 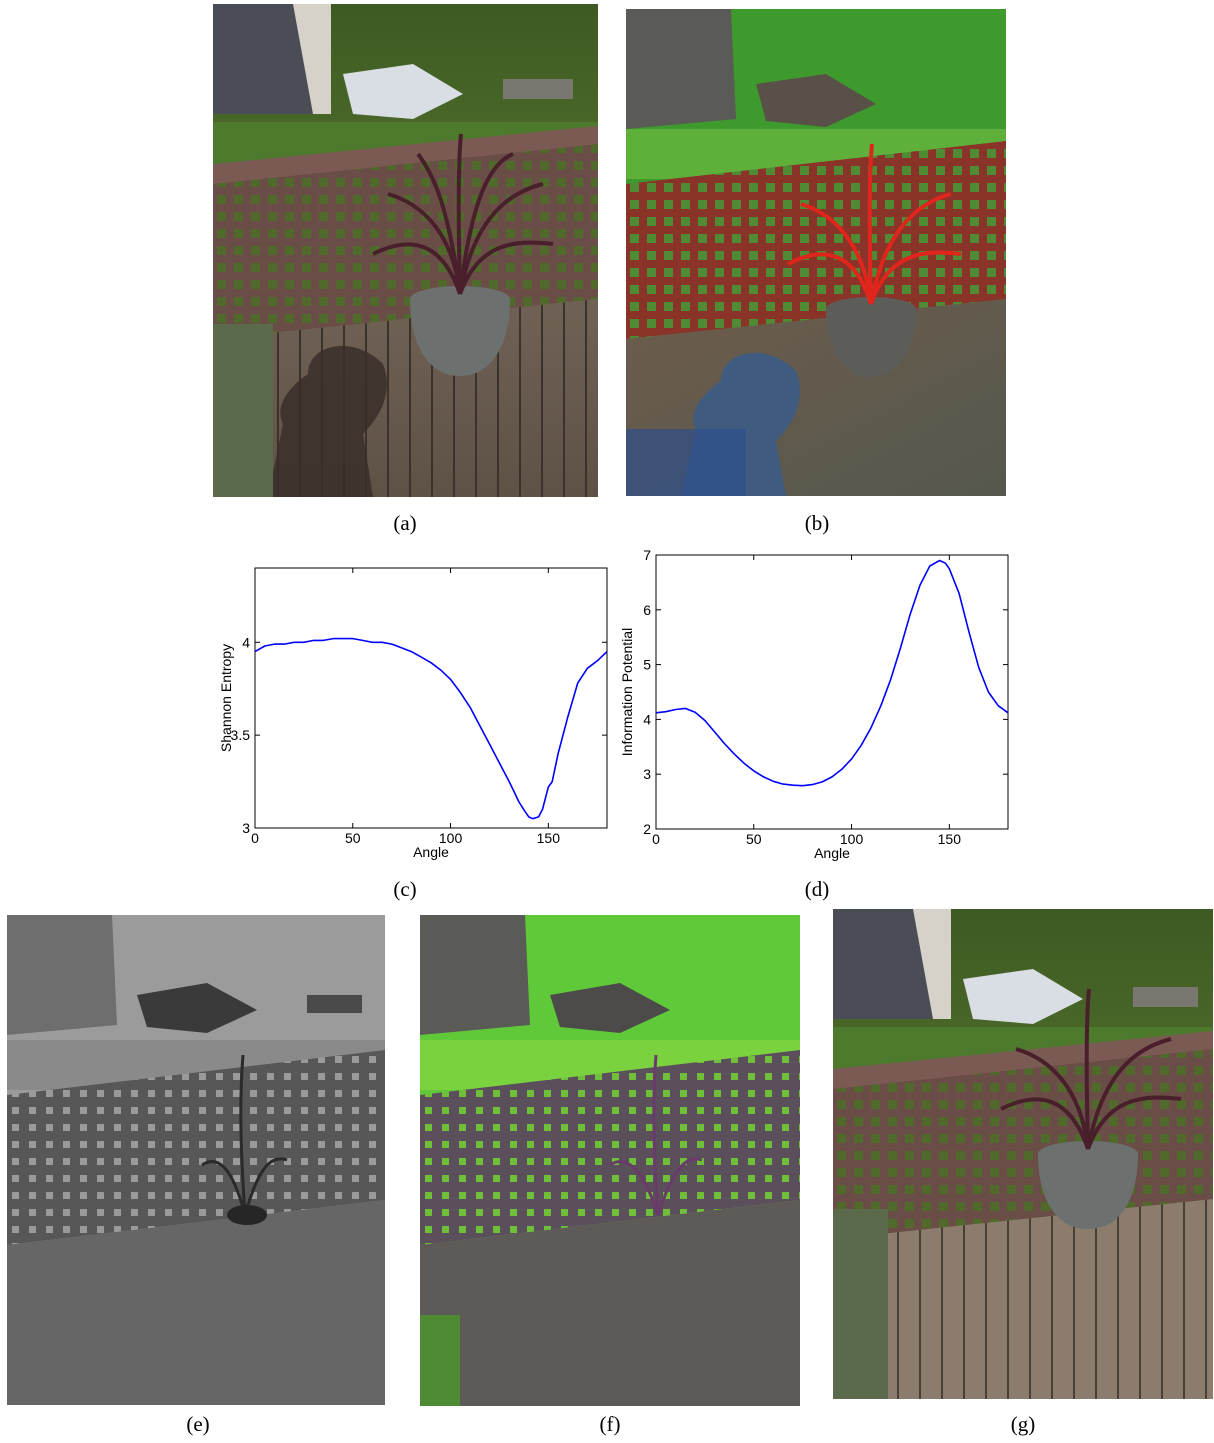 I want to click on chart-d-ytick-label: 4, so click(x=647, y=719).